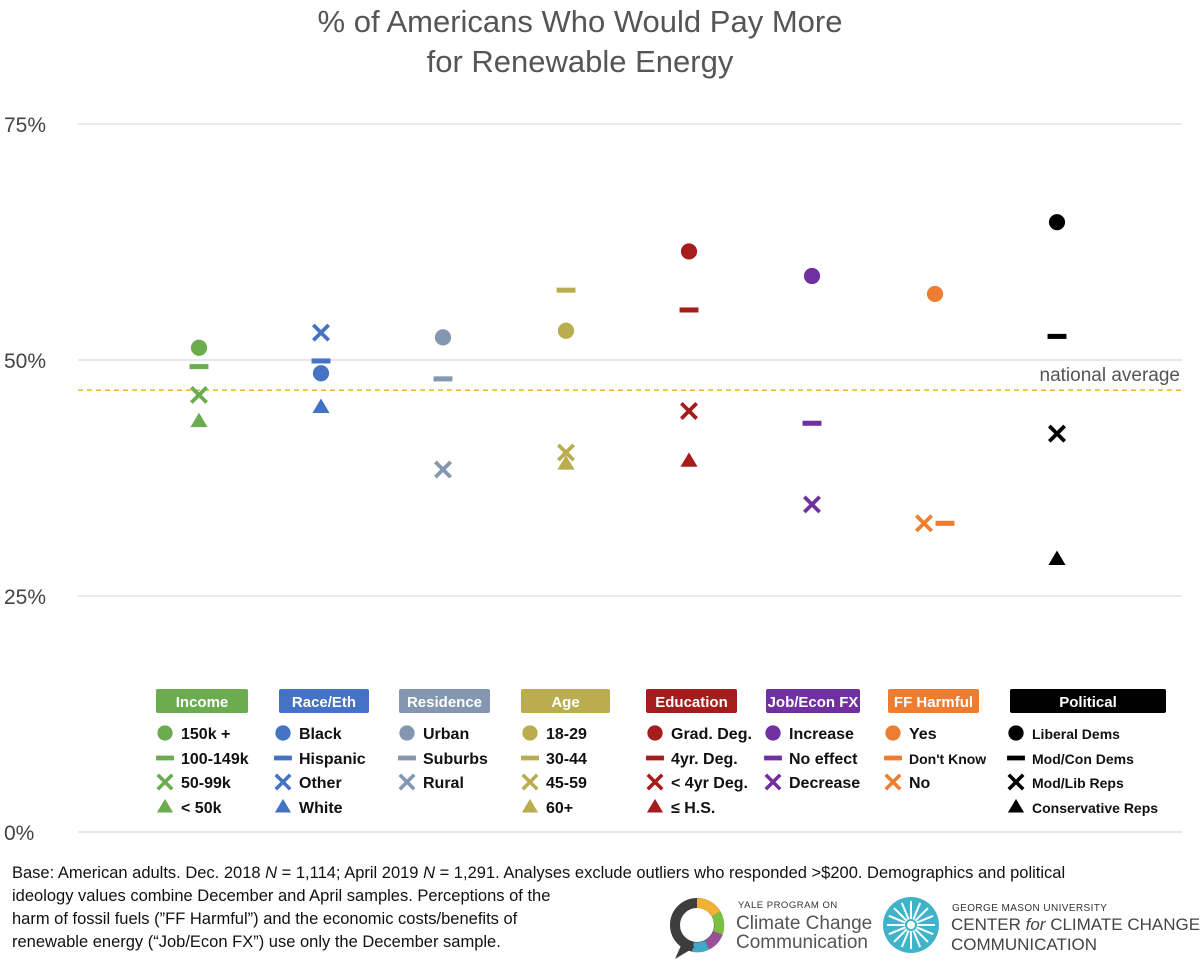 This screenshot has height=968, width=1200. Describe the element at coordinates (711, 734) in the screenshot. I see `legend-label: Grad. Deg.` at that location.